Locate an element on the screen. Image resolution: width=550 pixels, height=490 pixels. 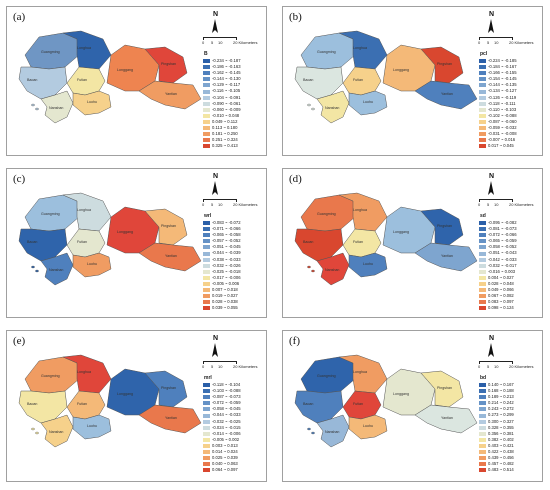
legend-item: 0.040 ~ 0.063 is located at coordinates (234, 464).